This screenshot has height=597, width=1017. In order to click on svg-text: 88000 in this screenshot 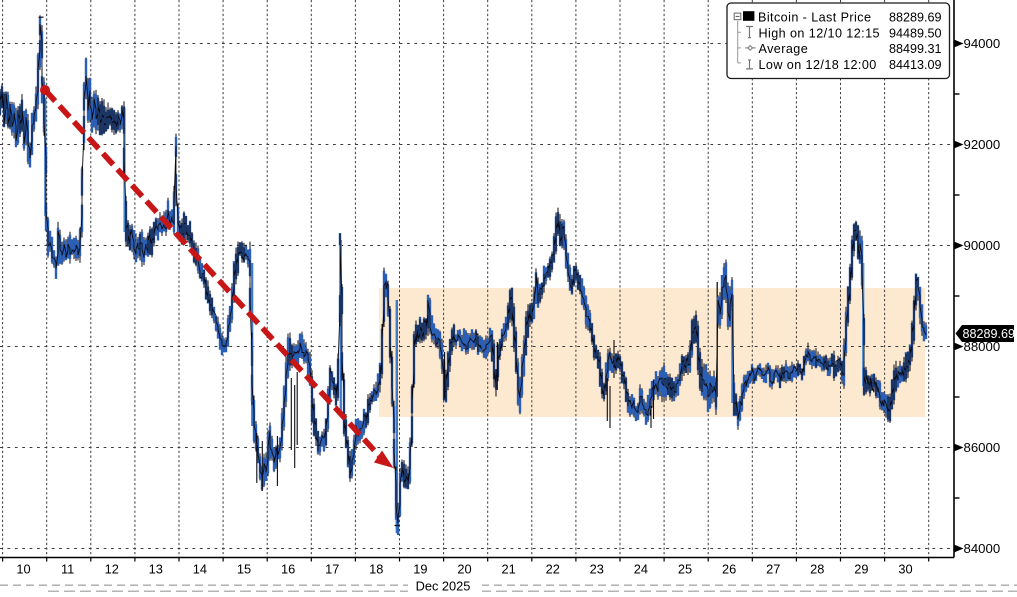, I will do `click(982, 346)`.